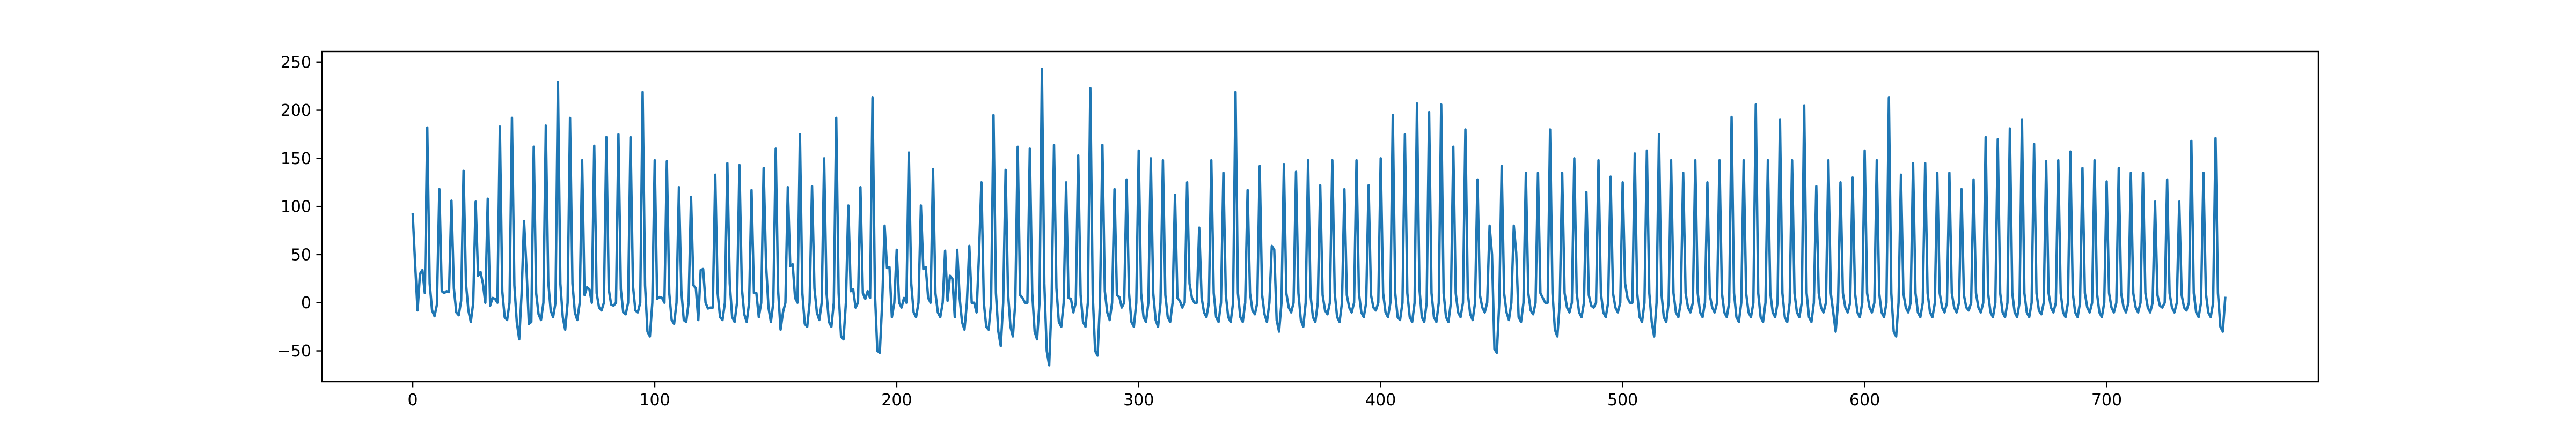 This screenshot has height=431, width=2576. What do you see at coordinates (306, 303) in the screenshot?
I see `y-tick-label: 0` at bounding box center [306, 303].